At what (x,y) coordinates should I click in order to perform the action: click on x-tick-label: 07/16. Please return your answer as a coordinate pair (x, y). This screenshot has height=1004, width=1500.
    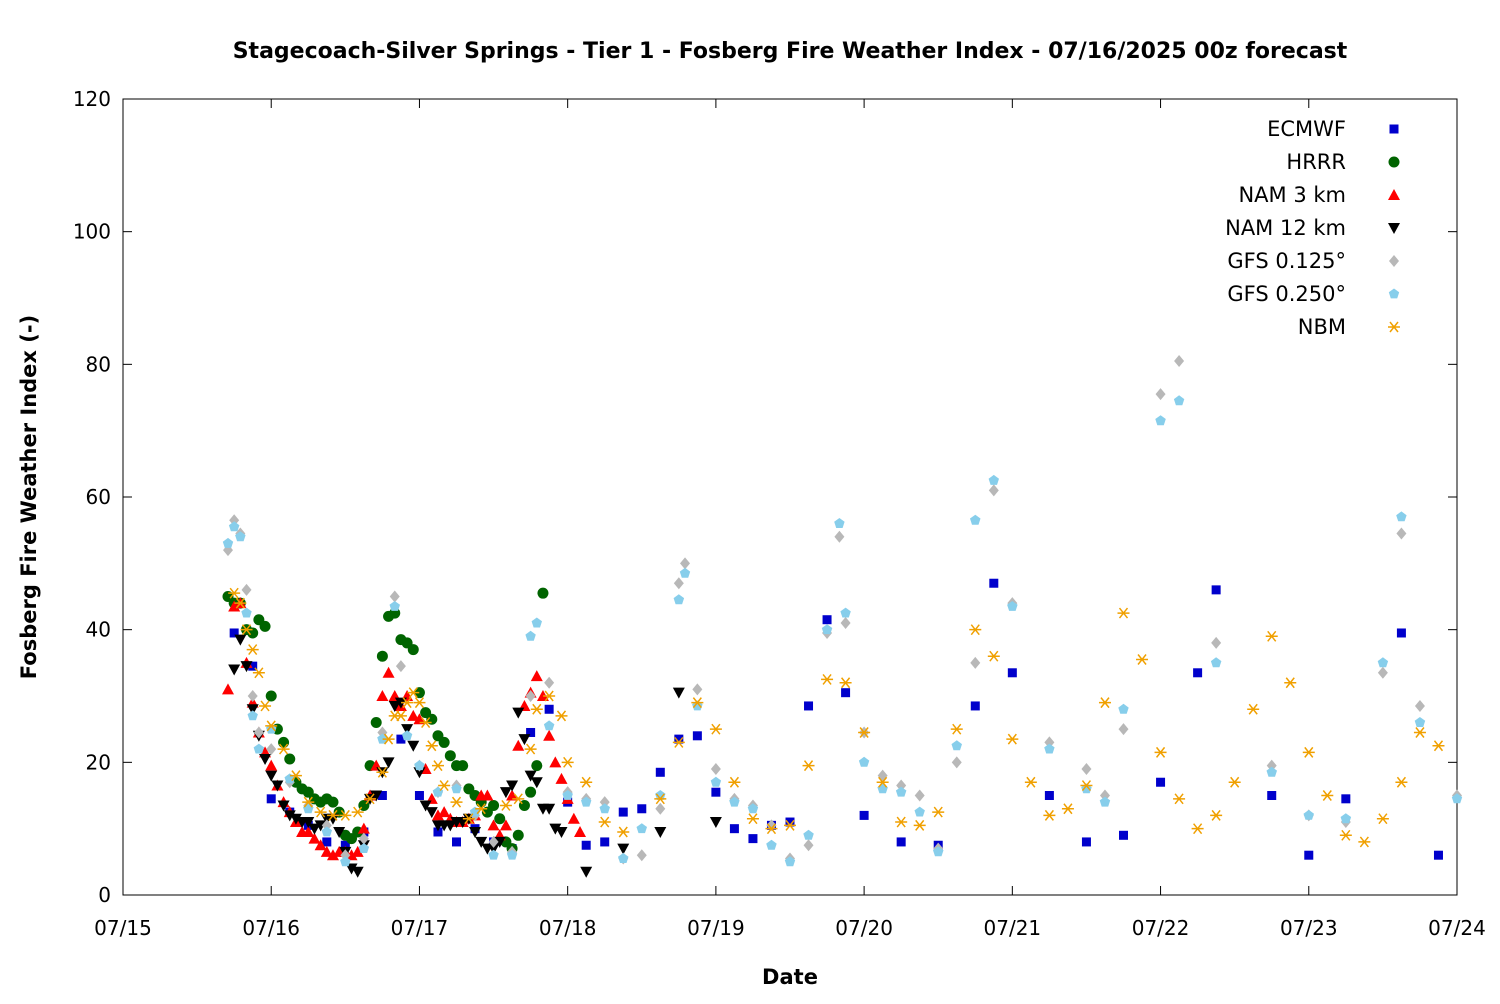
    Looking at the image, I should click on (271, 928).